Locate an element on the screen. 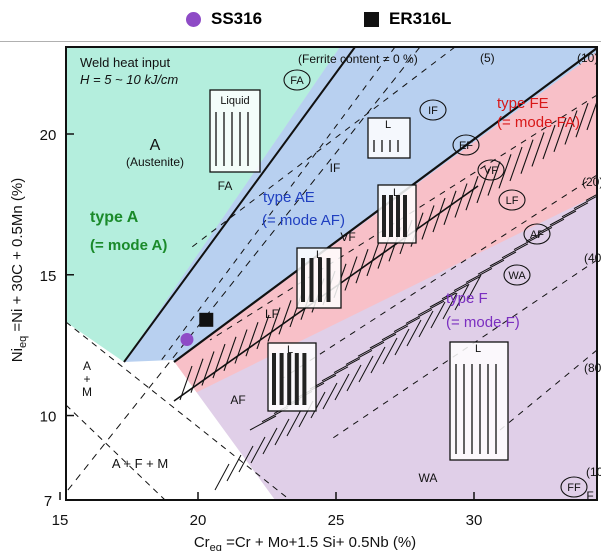 Image resolution: width=601 pixels, height=551 pixels. micro-lf is located at coordinates (319, 278).